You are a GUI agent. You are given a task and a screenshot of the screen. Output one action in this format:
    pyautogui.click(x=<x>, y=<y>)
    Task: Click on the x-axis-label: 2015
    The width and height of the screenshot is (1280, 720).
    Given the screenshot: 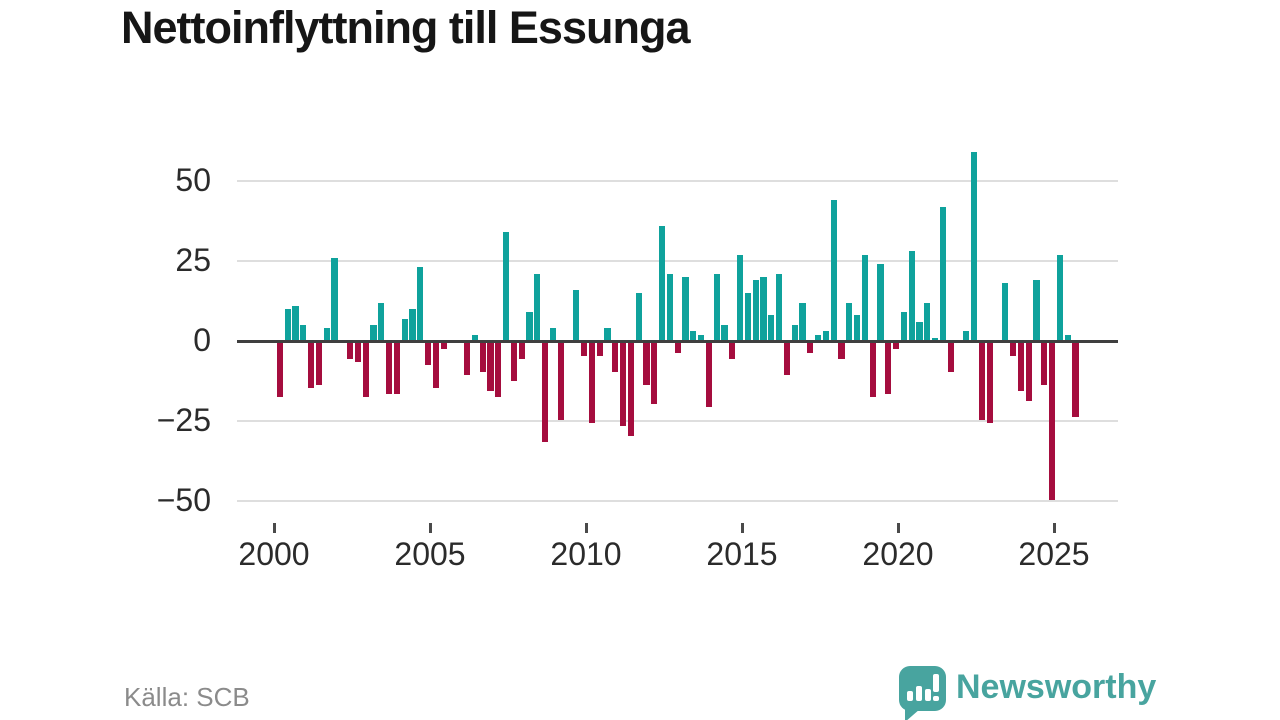 What is the action you would take?
    pyautogui.click(x=742, y=554)
    